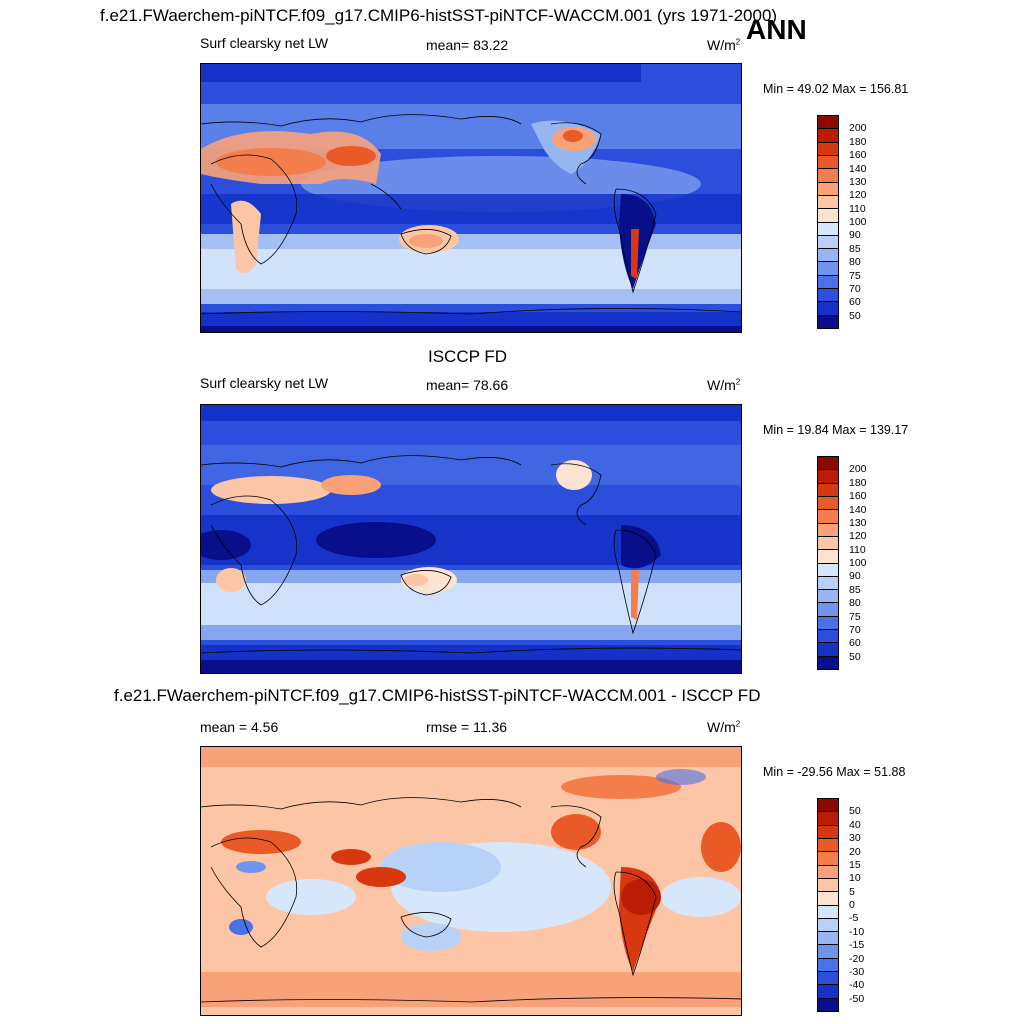  What do you see at coordinates (858, 128) in the screenshot?
I see `tick-label: 200` at bounding box center [858, 128].